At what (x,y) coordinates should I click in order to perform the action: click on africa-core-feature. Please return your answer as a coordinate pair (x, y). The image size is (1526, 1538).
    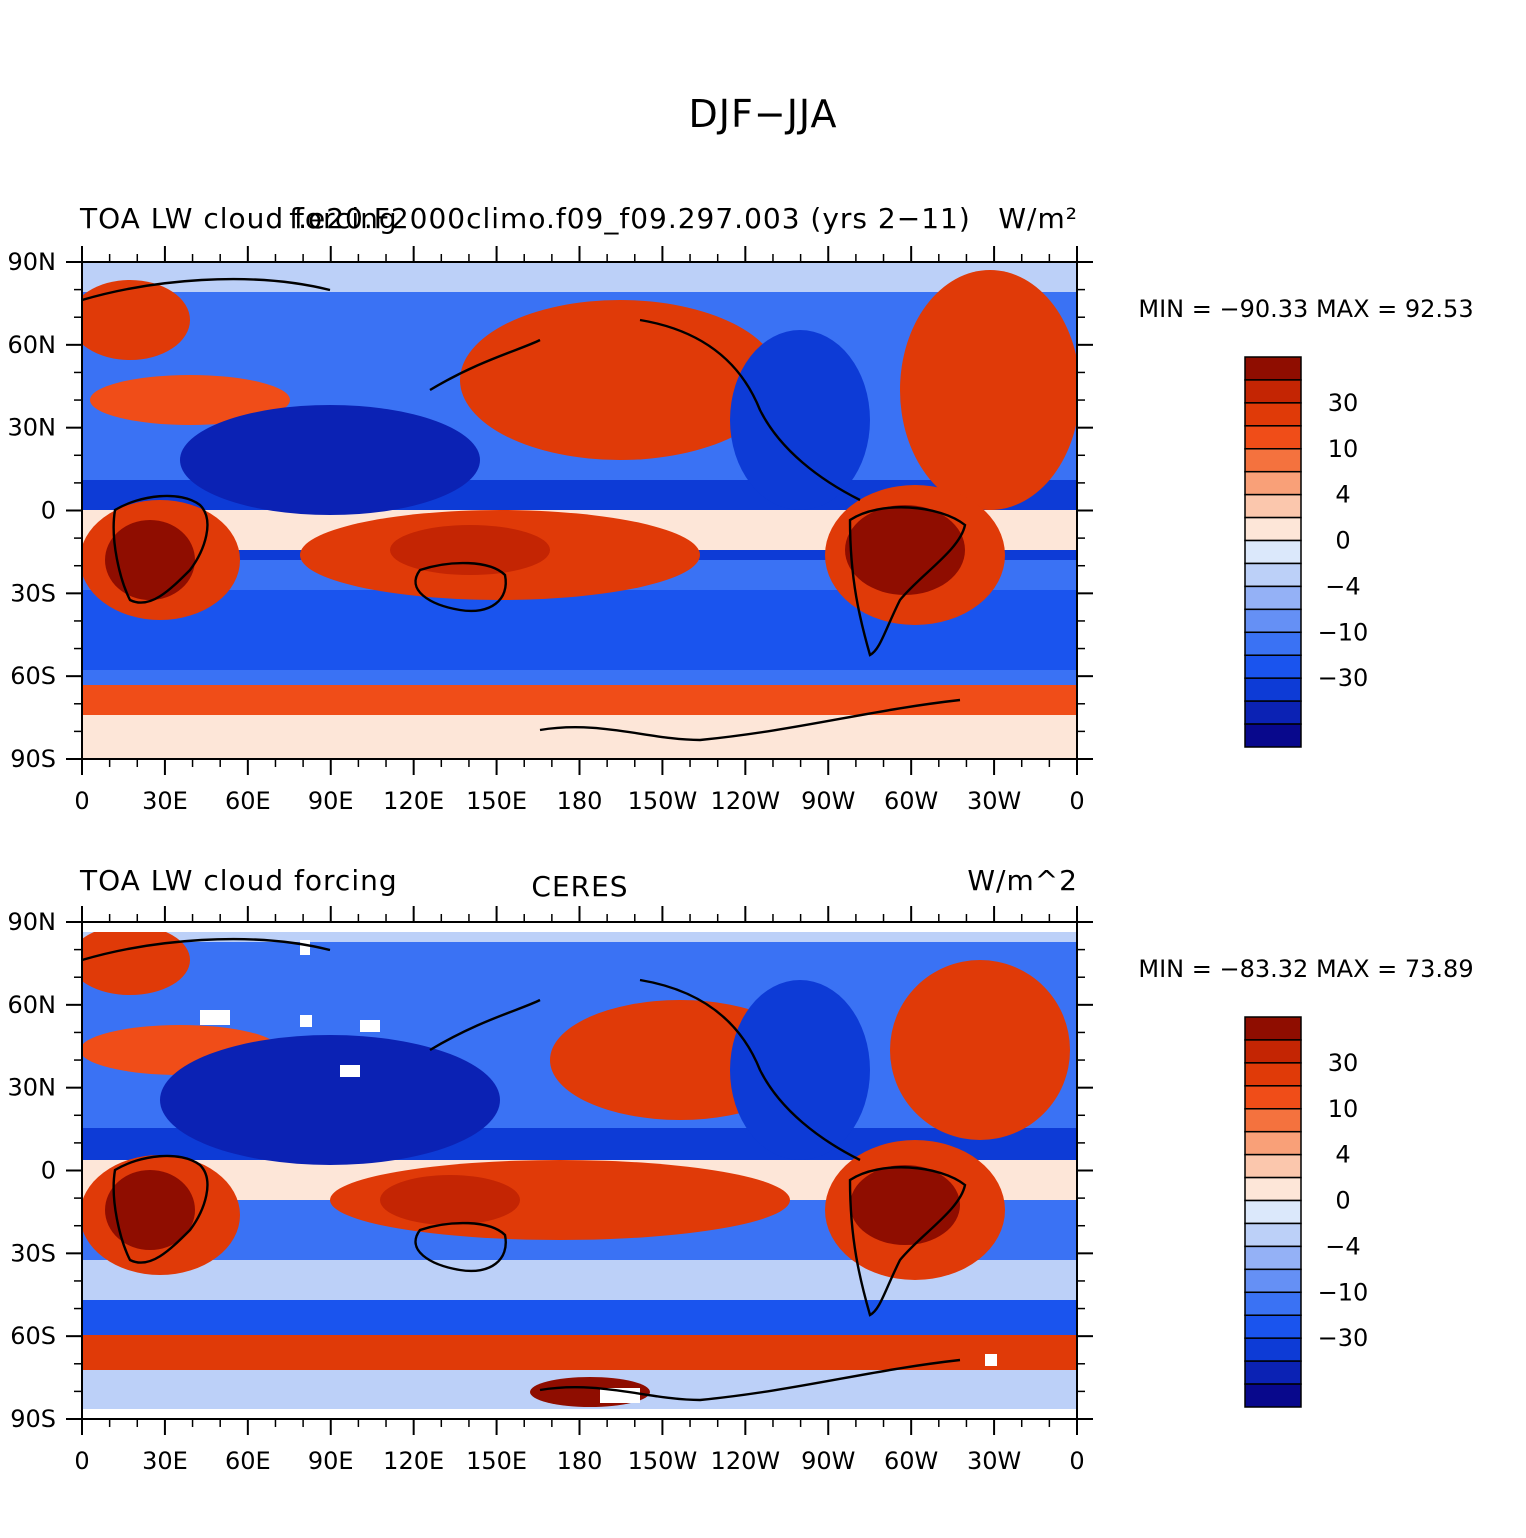
    Looking at the image, I should click on (150, 560).